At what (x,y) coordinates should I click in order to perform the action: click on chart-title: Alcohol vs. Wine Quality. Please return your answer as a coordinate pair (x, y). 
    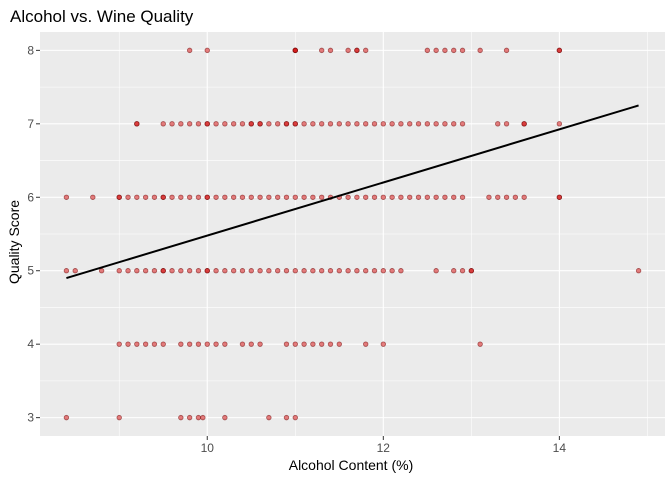
    Looking at the image, I should click on (102, 16).